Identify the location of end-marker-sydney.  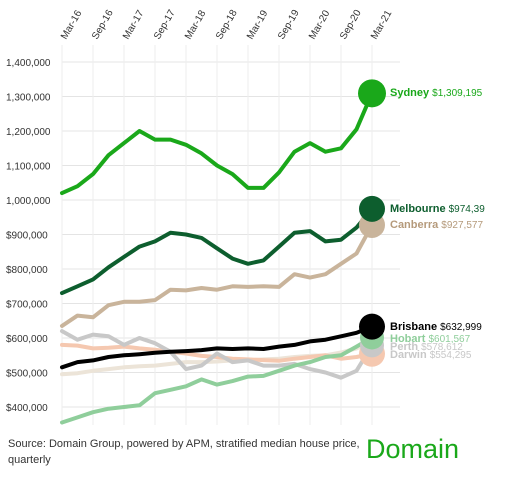
(372, 93).